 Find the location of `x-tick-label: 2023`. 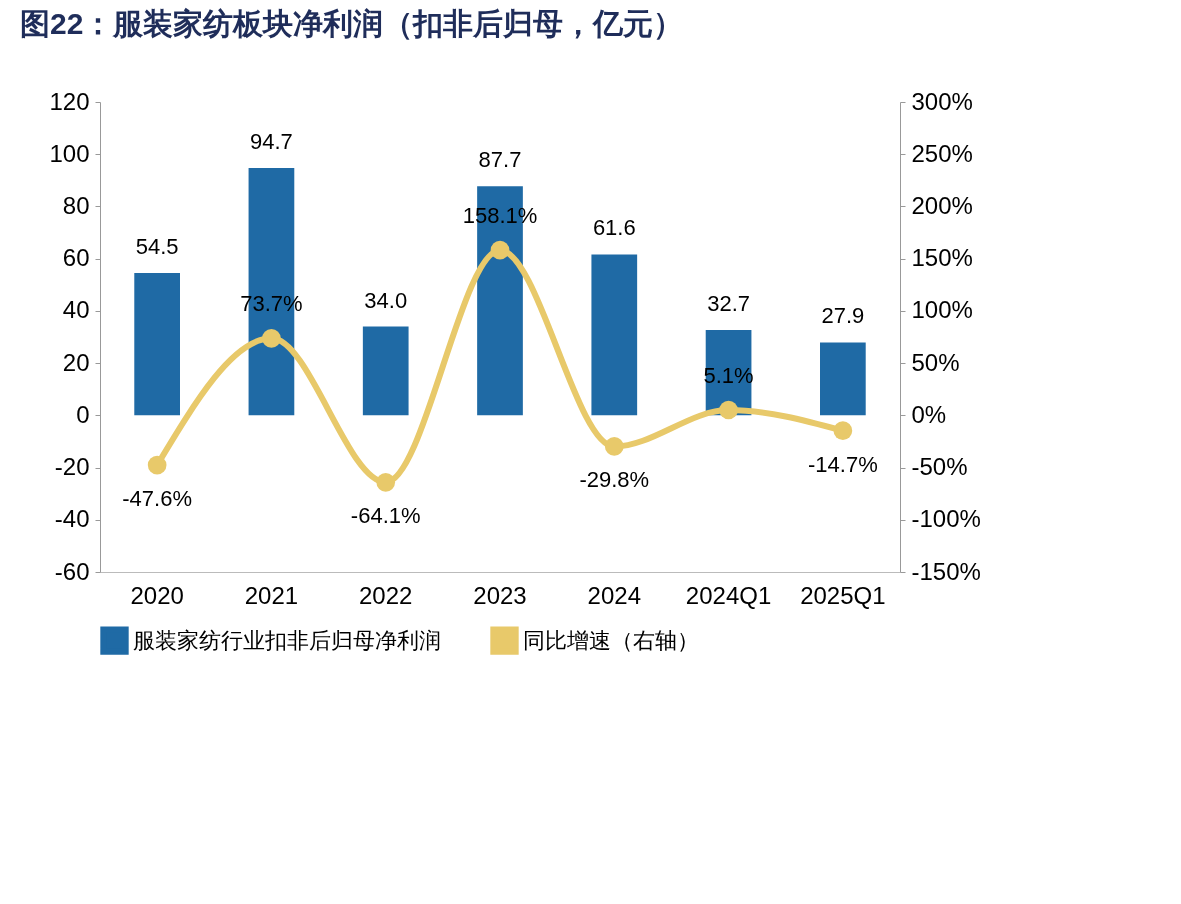

x-tick-label: 2023 is located at coordinates (500, 595).